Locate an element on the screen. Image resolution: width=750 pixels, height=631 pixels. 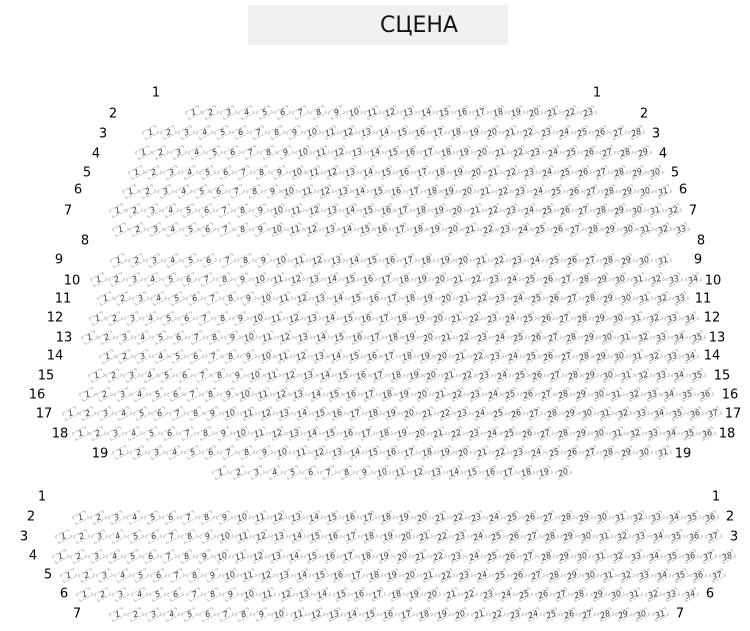
seat: 10 is located at coordinates (260, 279).